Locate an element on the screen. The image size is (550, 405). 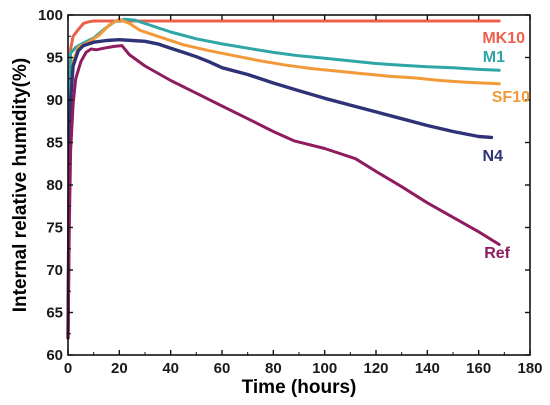
x-tick-label: 100 is located at coordinates (324, 368).